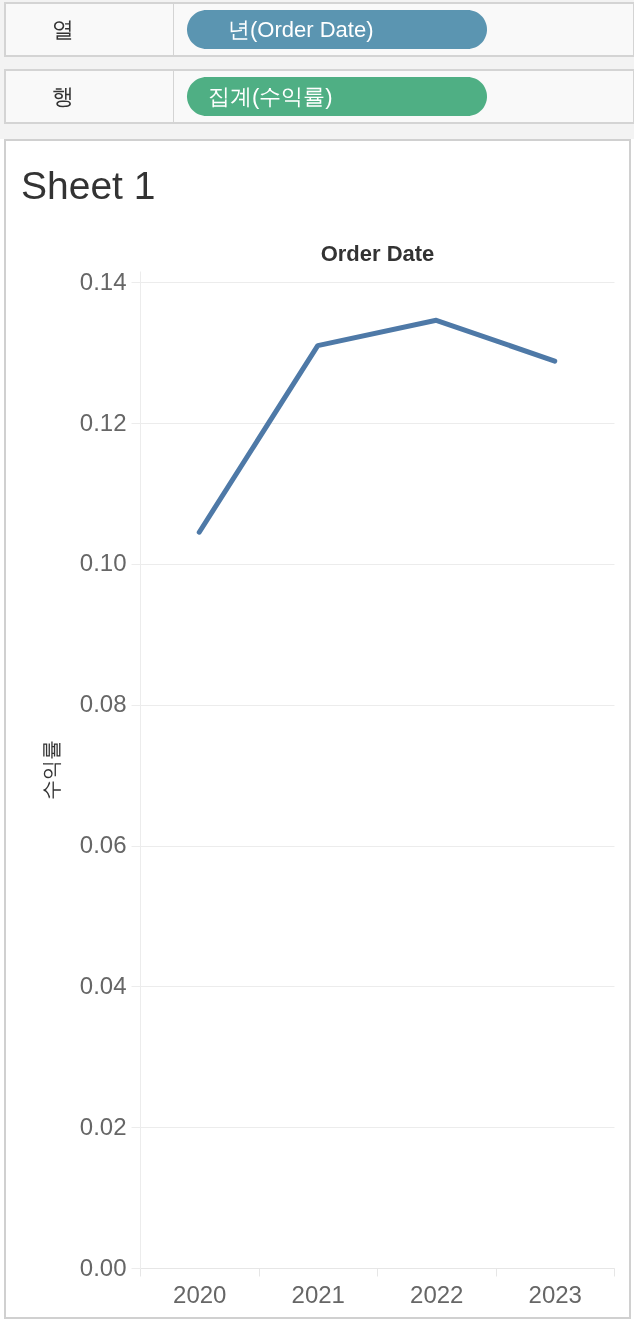 The height and width of the screenshot is (1322, 634). Describe the element at coordinates (103, 1267) in the screenshot. I see `y-tick-label: 0.00` at that location.